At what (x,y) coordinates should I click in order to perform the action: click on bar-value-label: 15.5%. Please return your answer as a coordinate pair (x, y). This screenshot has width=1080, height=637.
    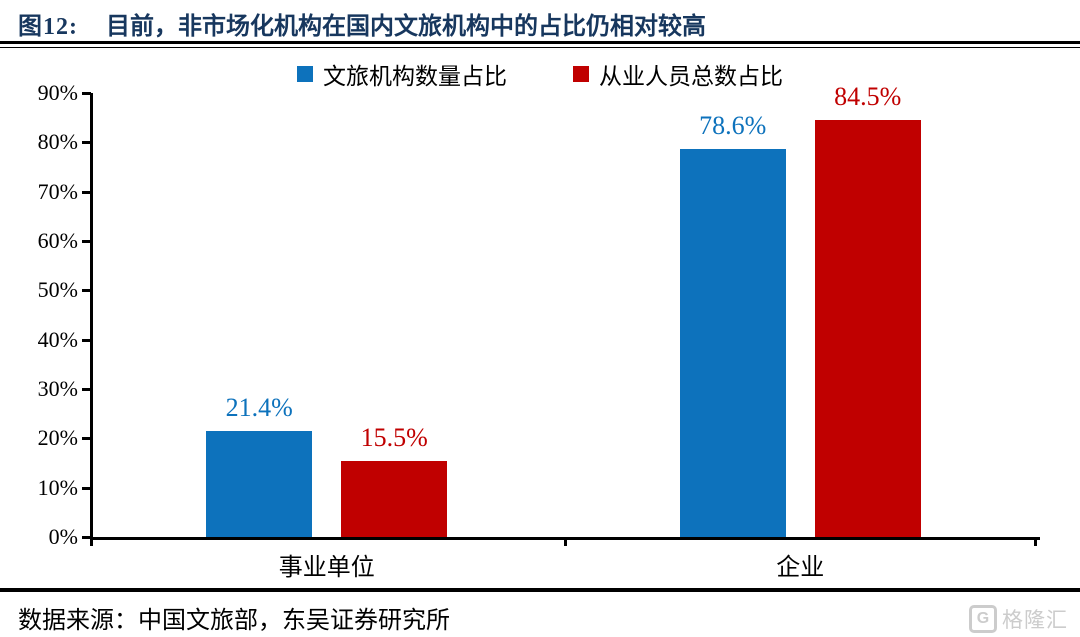
    Looking at the image, I should click on (394, 437).